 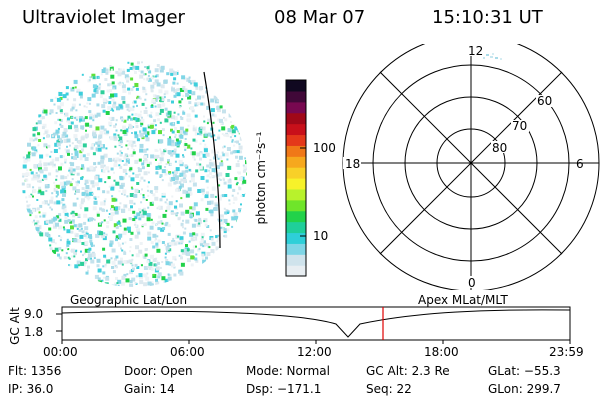 What do you see at coordinates (34, 332) in the screenshot?
I see `strip-ytick-1-8: 1.8` at bounding box center [34, 332].